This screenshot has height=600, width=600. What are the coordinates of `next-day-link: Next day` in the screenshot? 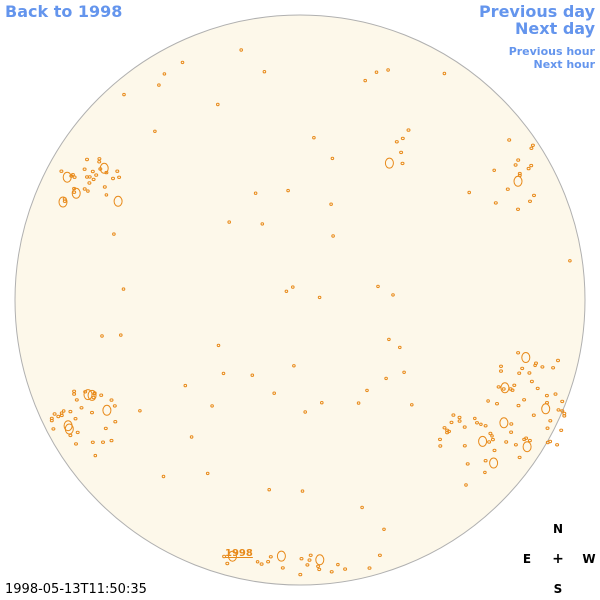 It's located at (555, 28).